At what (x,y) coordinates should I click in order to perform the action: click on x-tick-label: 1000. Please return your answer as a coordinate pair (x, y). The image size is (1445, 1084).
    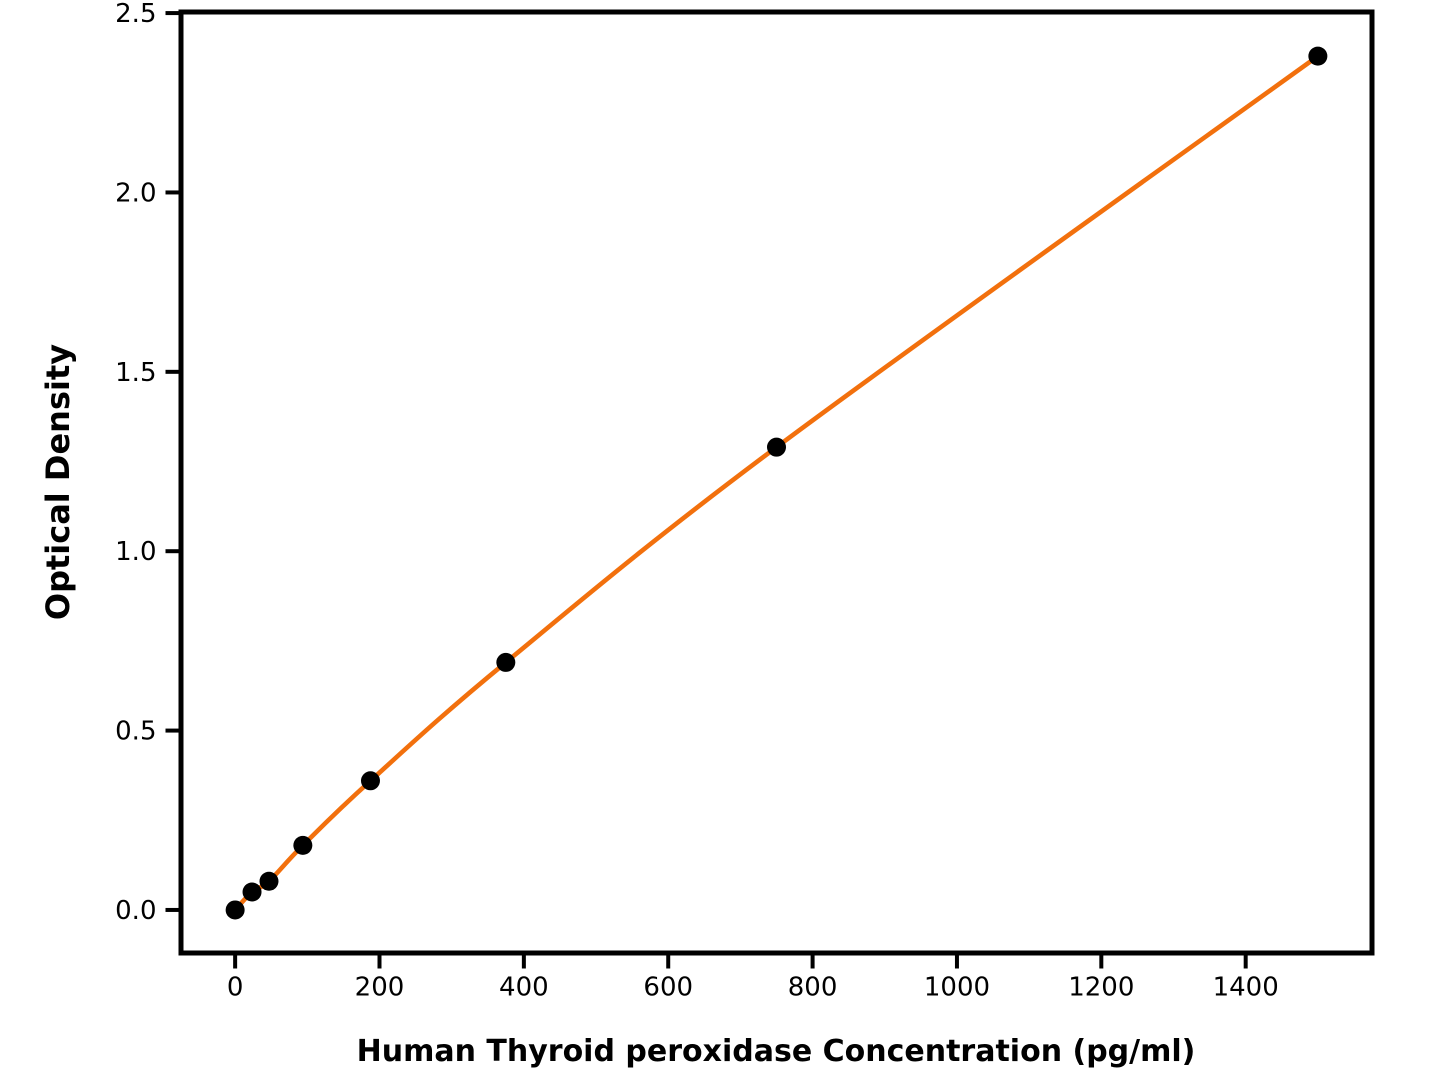
    Looking at the image, I should click on (957, 988).